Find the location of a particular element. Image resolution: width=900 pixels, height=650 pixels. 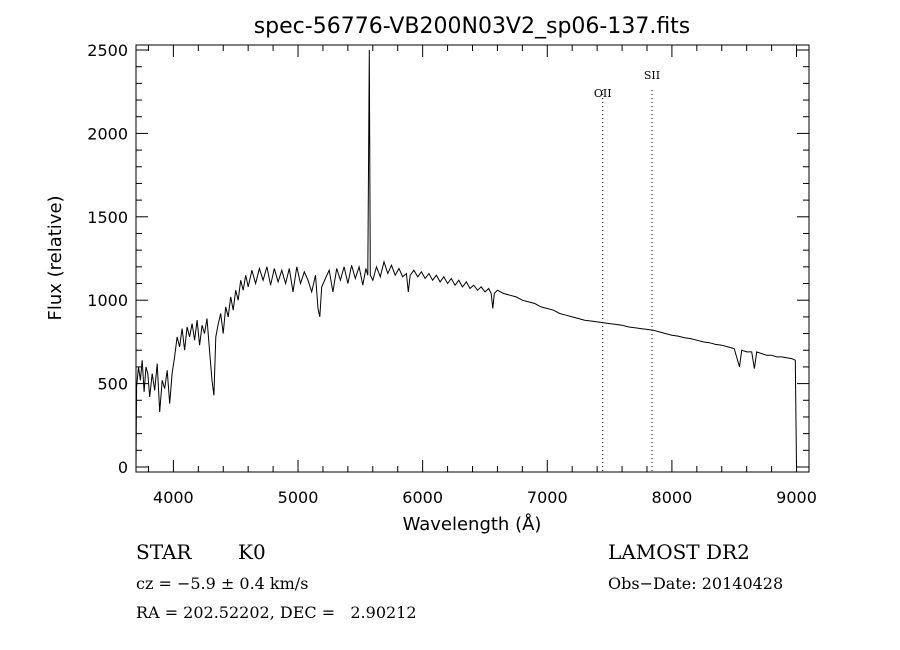

x-tick-label: 7000 is located at coordinates (547, 497).